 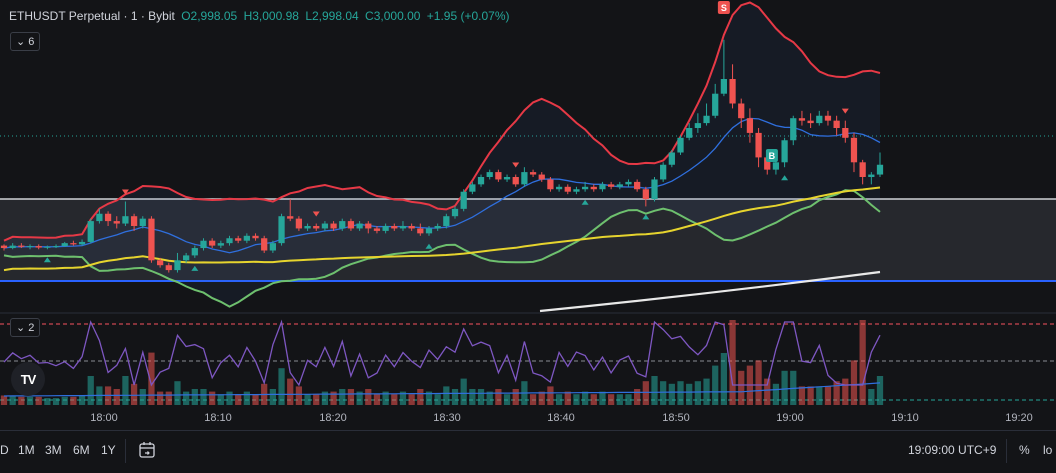 What do you see at coordinates (28, 379) in the screenshot?
I see `tradingview-logo: TV` at bounding box center [28, 379].